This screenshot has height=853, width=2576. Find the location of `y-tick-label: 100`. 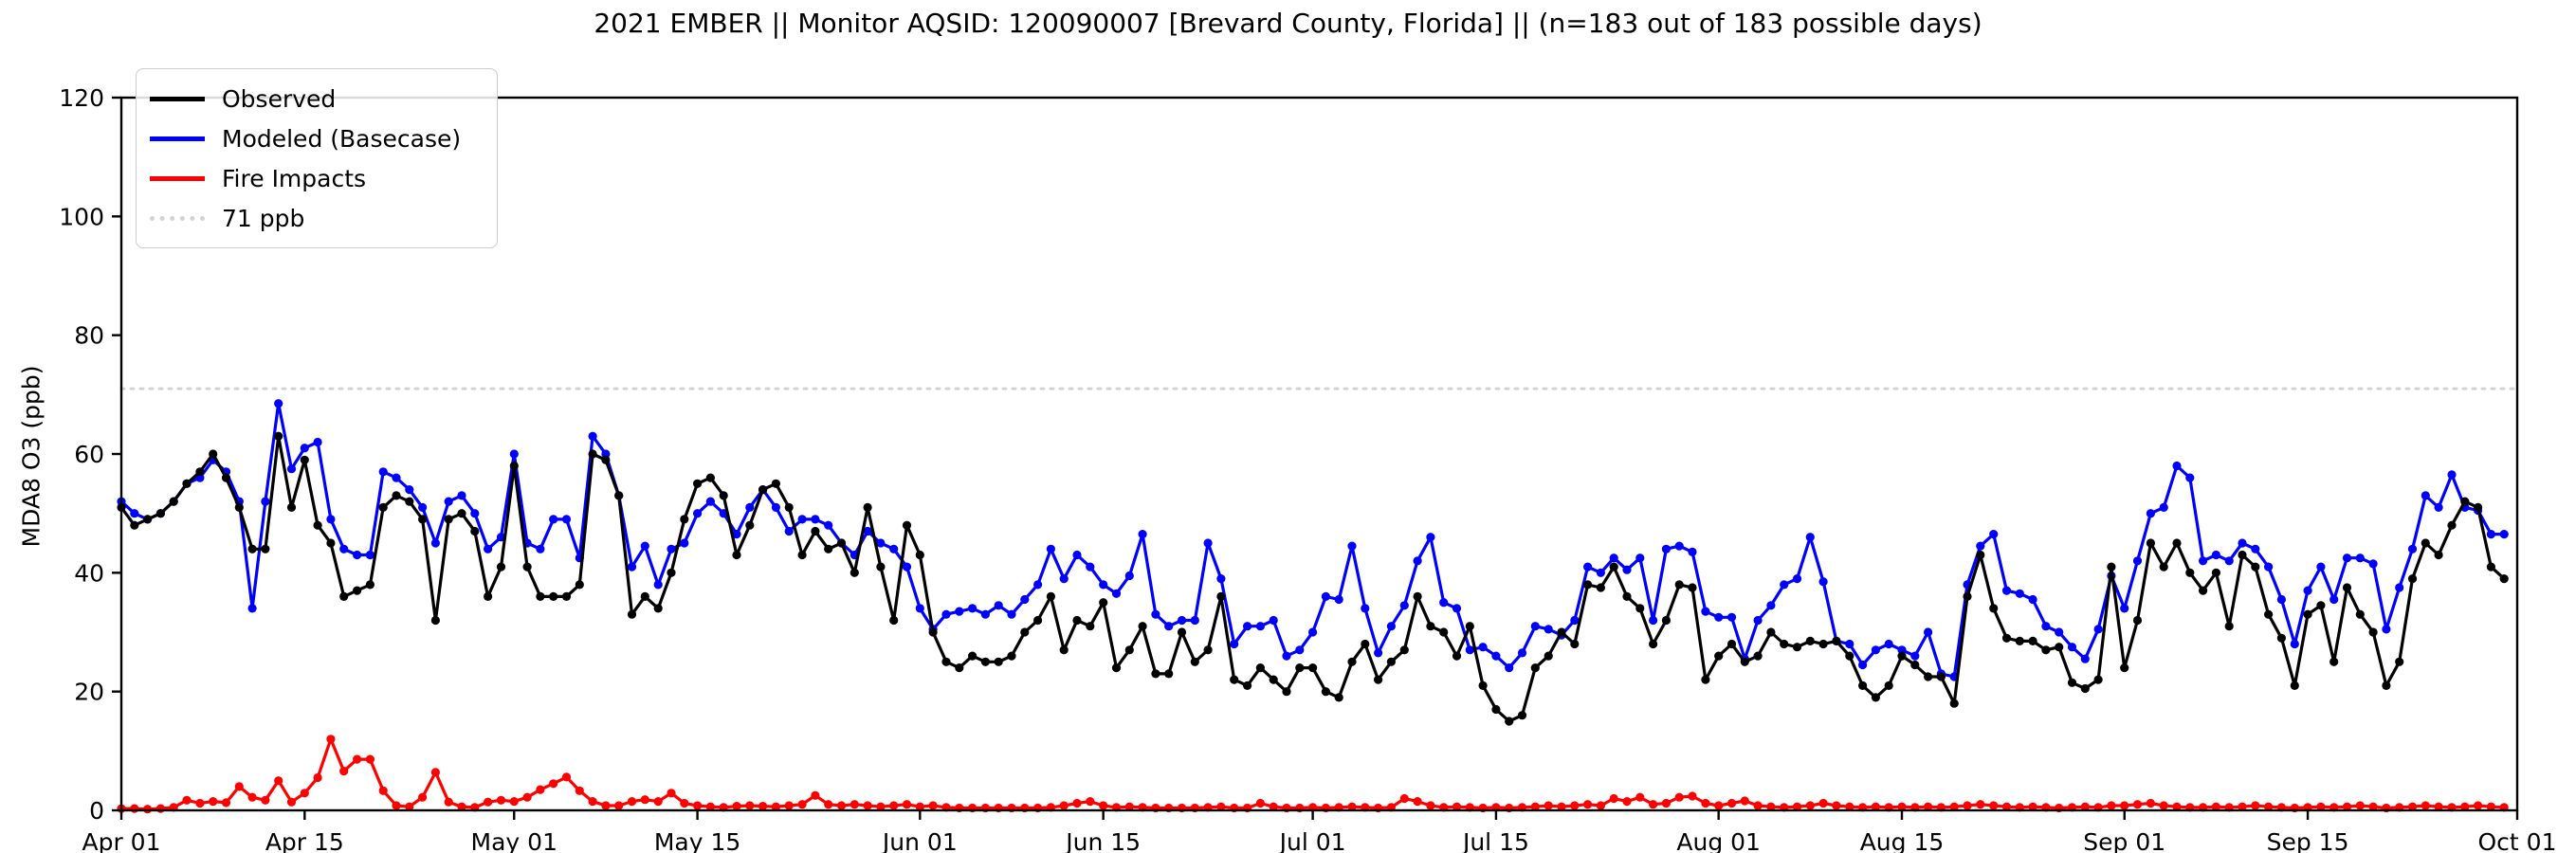

y-tick-label: 100 is located at coordinates (81, 216).